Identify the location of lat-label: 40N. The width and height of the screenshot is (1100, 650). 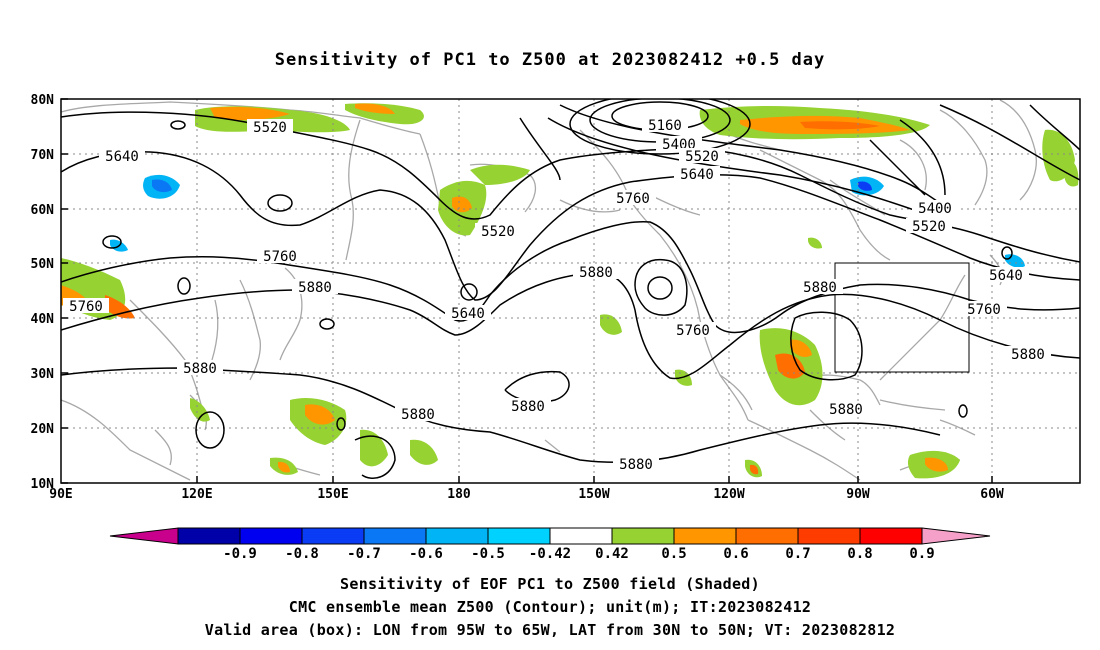
(43, 319).